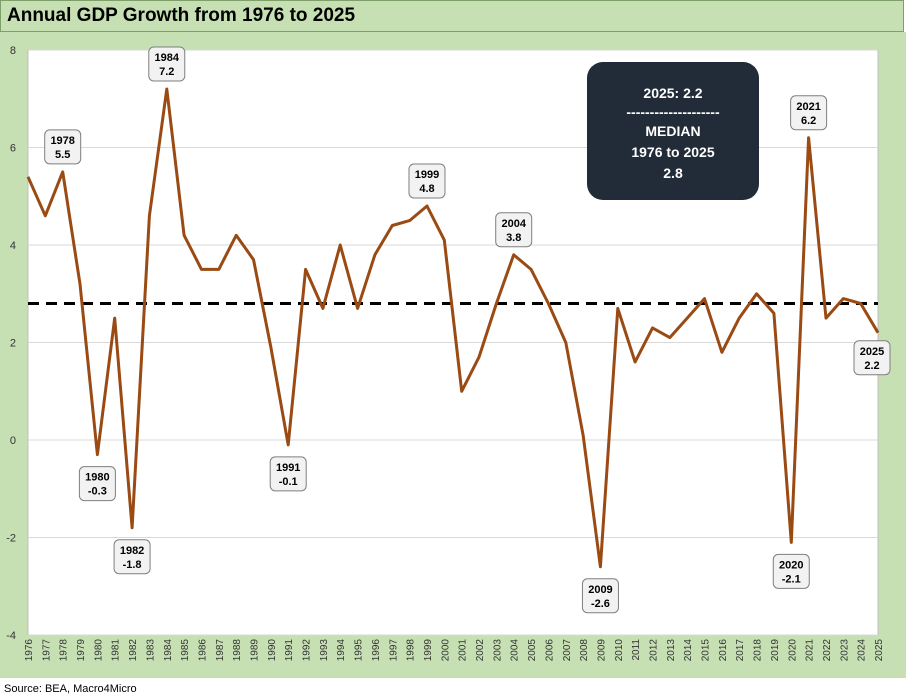  What do you see at coordinates (827, 650) in the screenshot?
I see `x-tick-label: 2022` at bounding box center [827, 650].